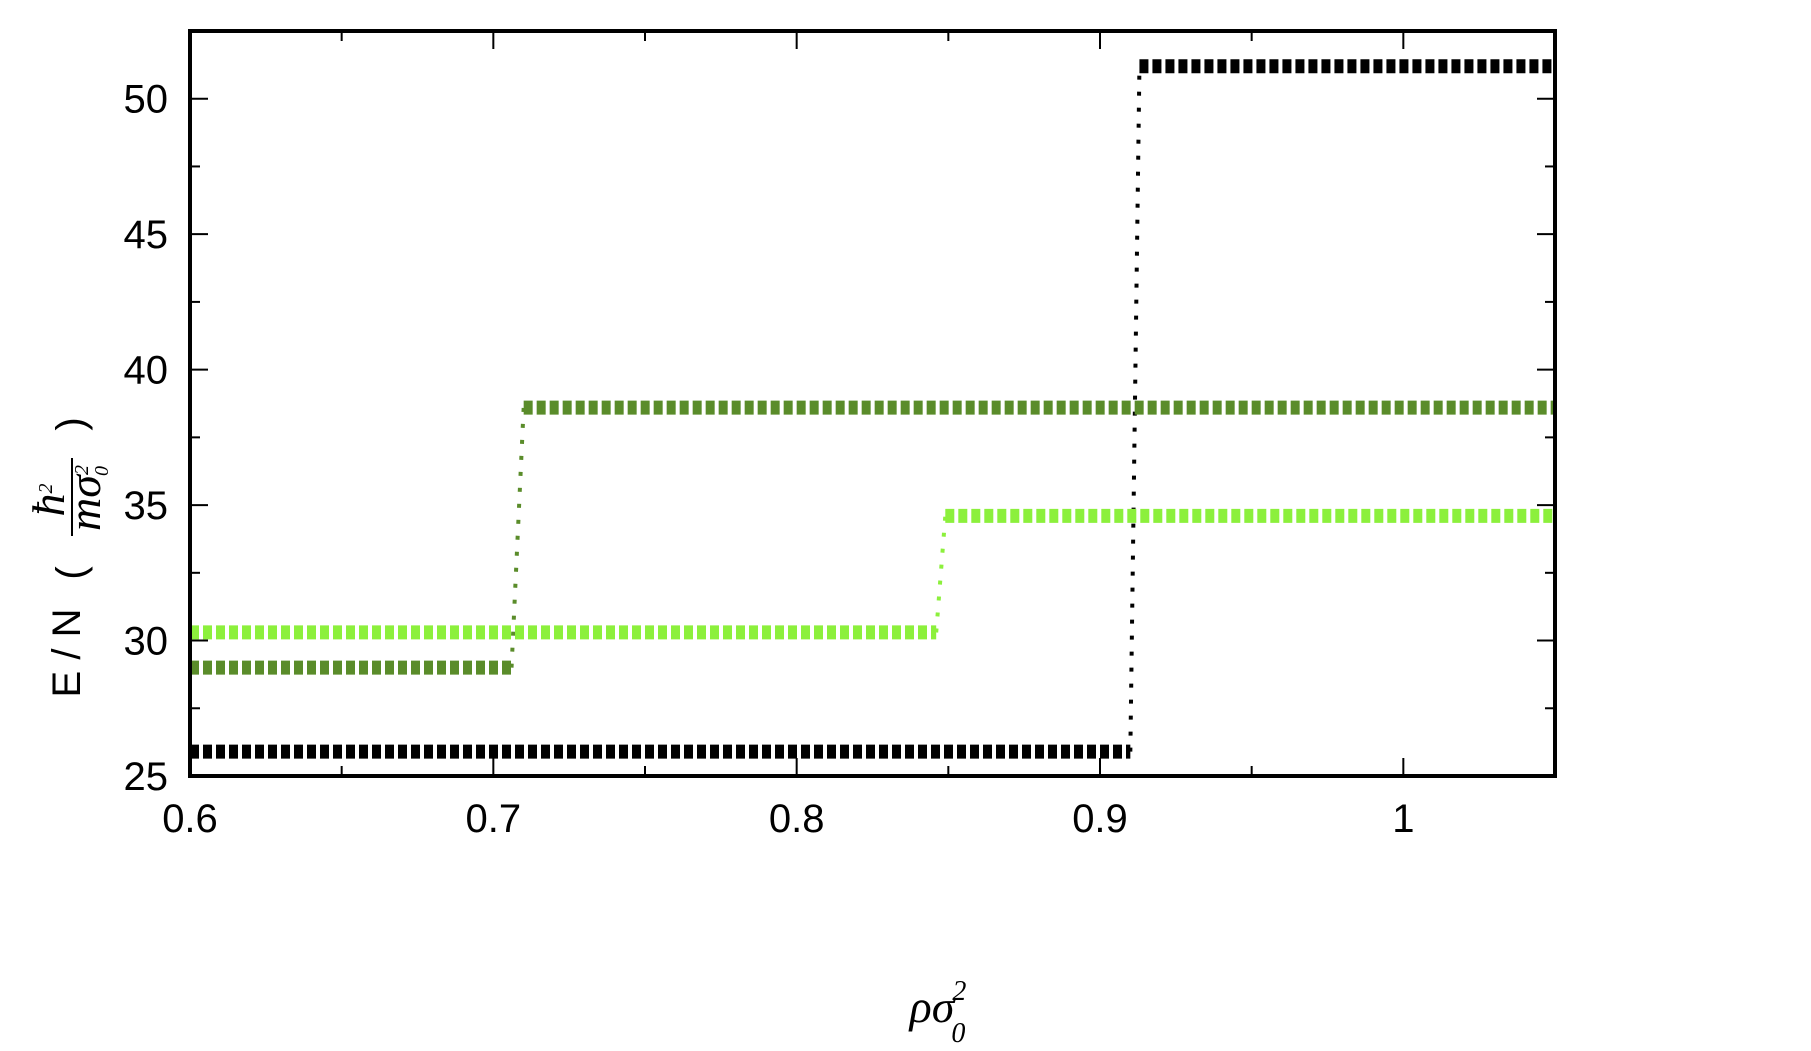 Image resolution: width=1811 pixels, height=1051 pixels. Describe the element at coordinates (517, 537) in the screenshot. I see `series-1-jump` at that location.